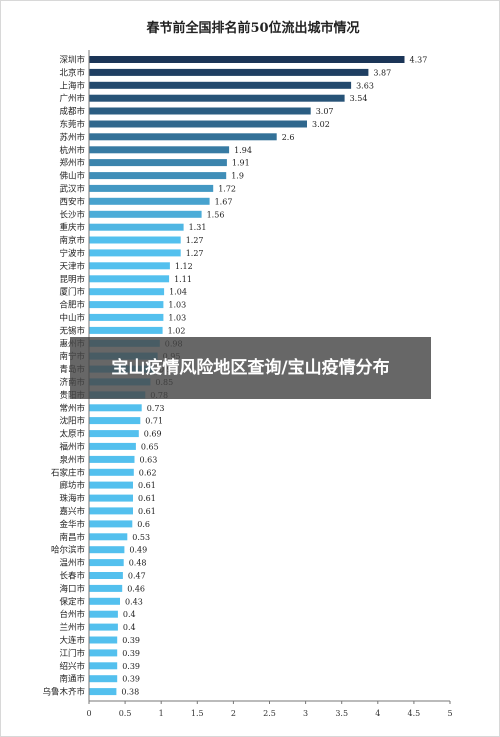 The width and height of the screenshot is (500, 737). I want to click on value-label: 0.38, so click(130, 692).